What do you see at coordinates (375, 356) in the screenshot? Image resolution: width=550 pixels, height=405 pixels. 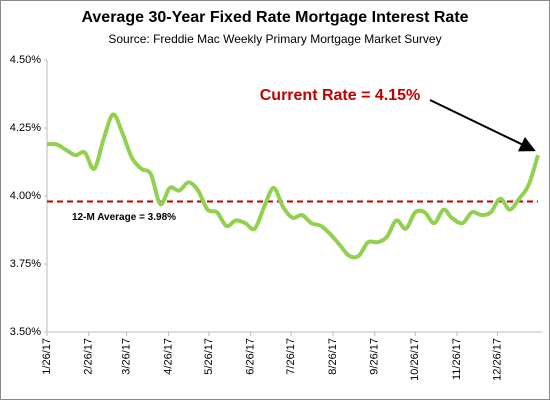 I see `x-tick-label: 9/26/17` at bounding box center [375, 356].